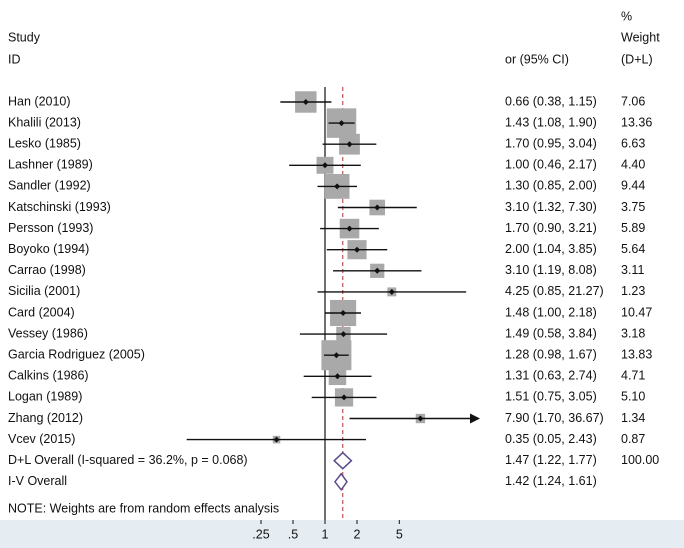 This screenshot has width=684, height=548. Describe the element at coordinates (633, 376) in the screenshot. I see `study-weight: 4.71` at that location.